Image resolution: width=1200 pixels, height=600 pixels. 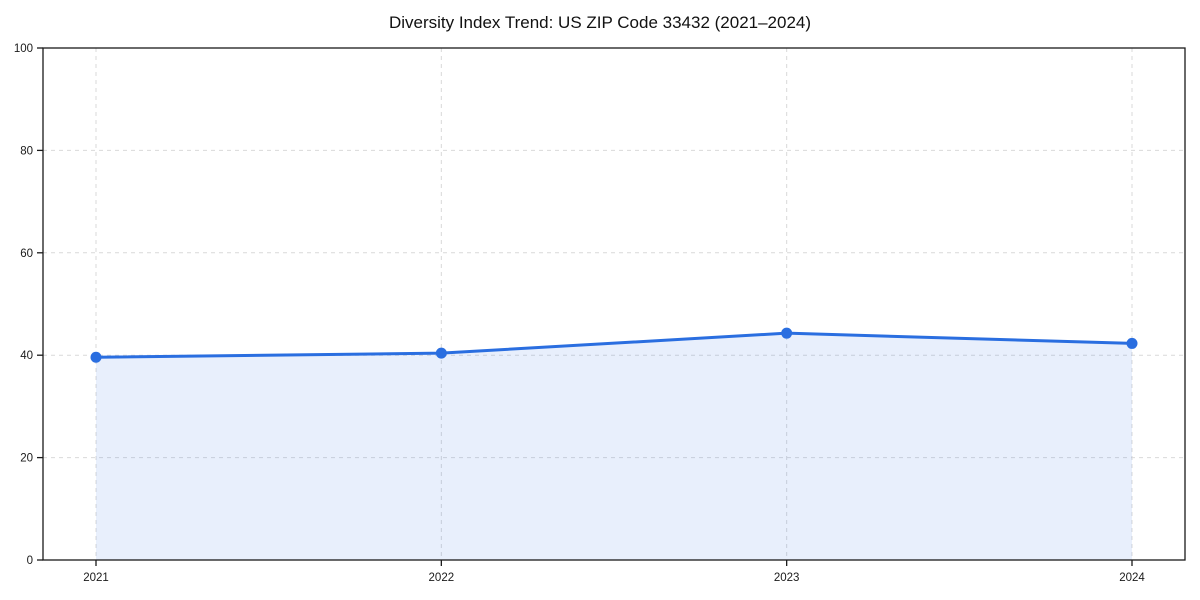 What do you see at coordinates (96, 578) in the screenshot?
I see `x-tick-label: 2021` at bounding box center [96, 578].